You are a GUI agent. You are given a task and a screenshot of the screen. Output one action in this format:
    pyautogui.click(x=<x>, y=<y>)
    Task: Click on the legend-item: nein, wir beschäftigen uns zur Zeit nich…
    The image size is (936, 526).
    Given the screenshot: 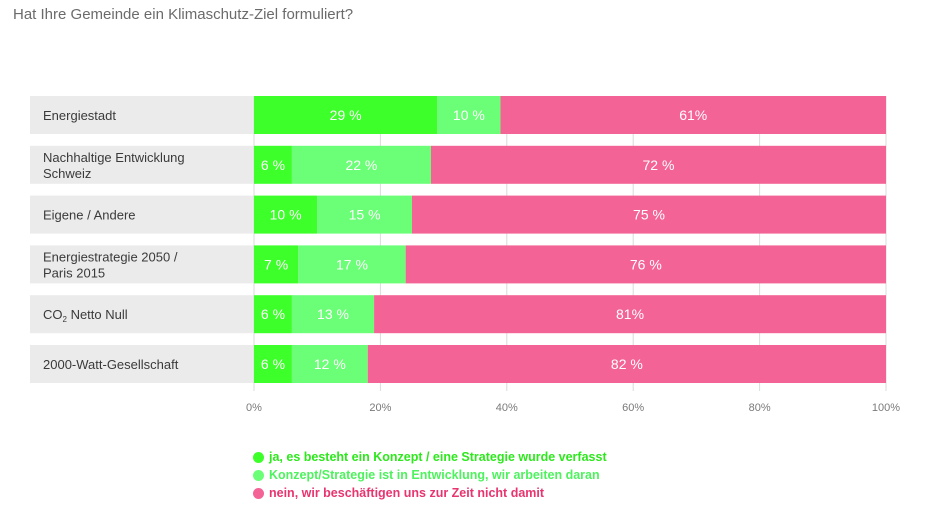 What is the action you would take?
    pyautogui.click(x=430, y=493)
    